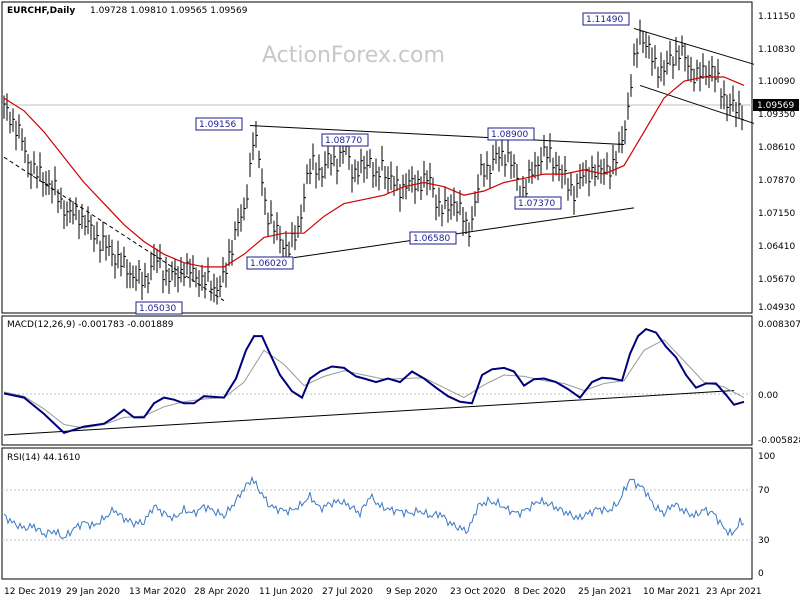  Describe the element at coordinates (776, 50) in the screenshot. I see `price-tick-label: 1.10830` at that location.